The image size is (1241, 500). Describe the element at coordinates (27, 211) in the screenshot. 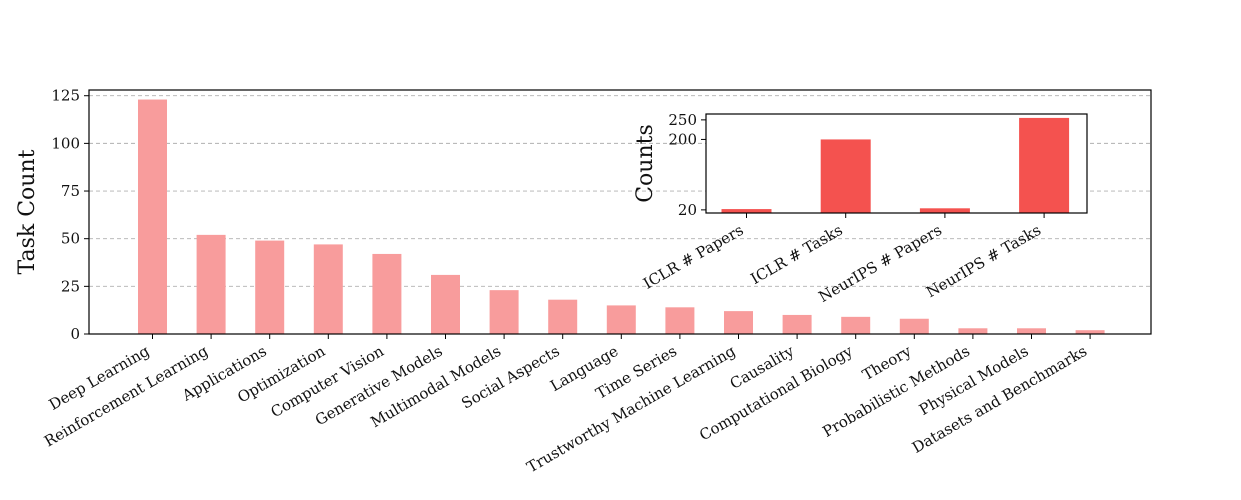

I see `main-y-axis-label: Task Count` at that location.